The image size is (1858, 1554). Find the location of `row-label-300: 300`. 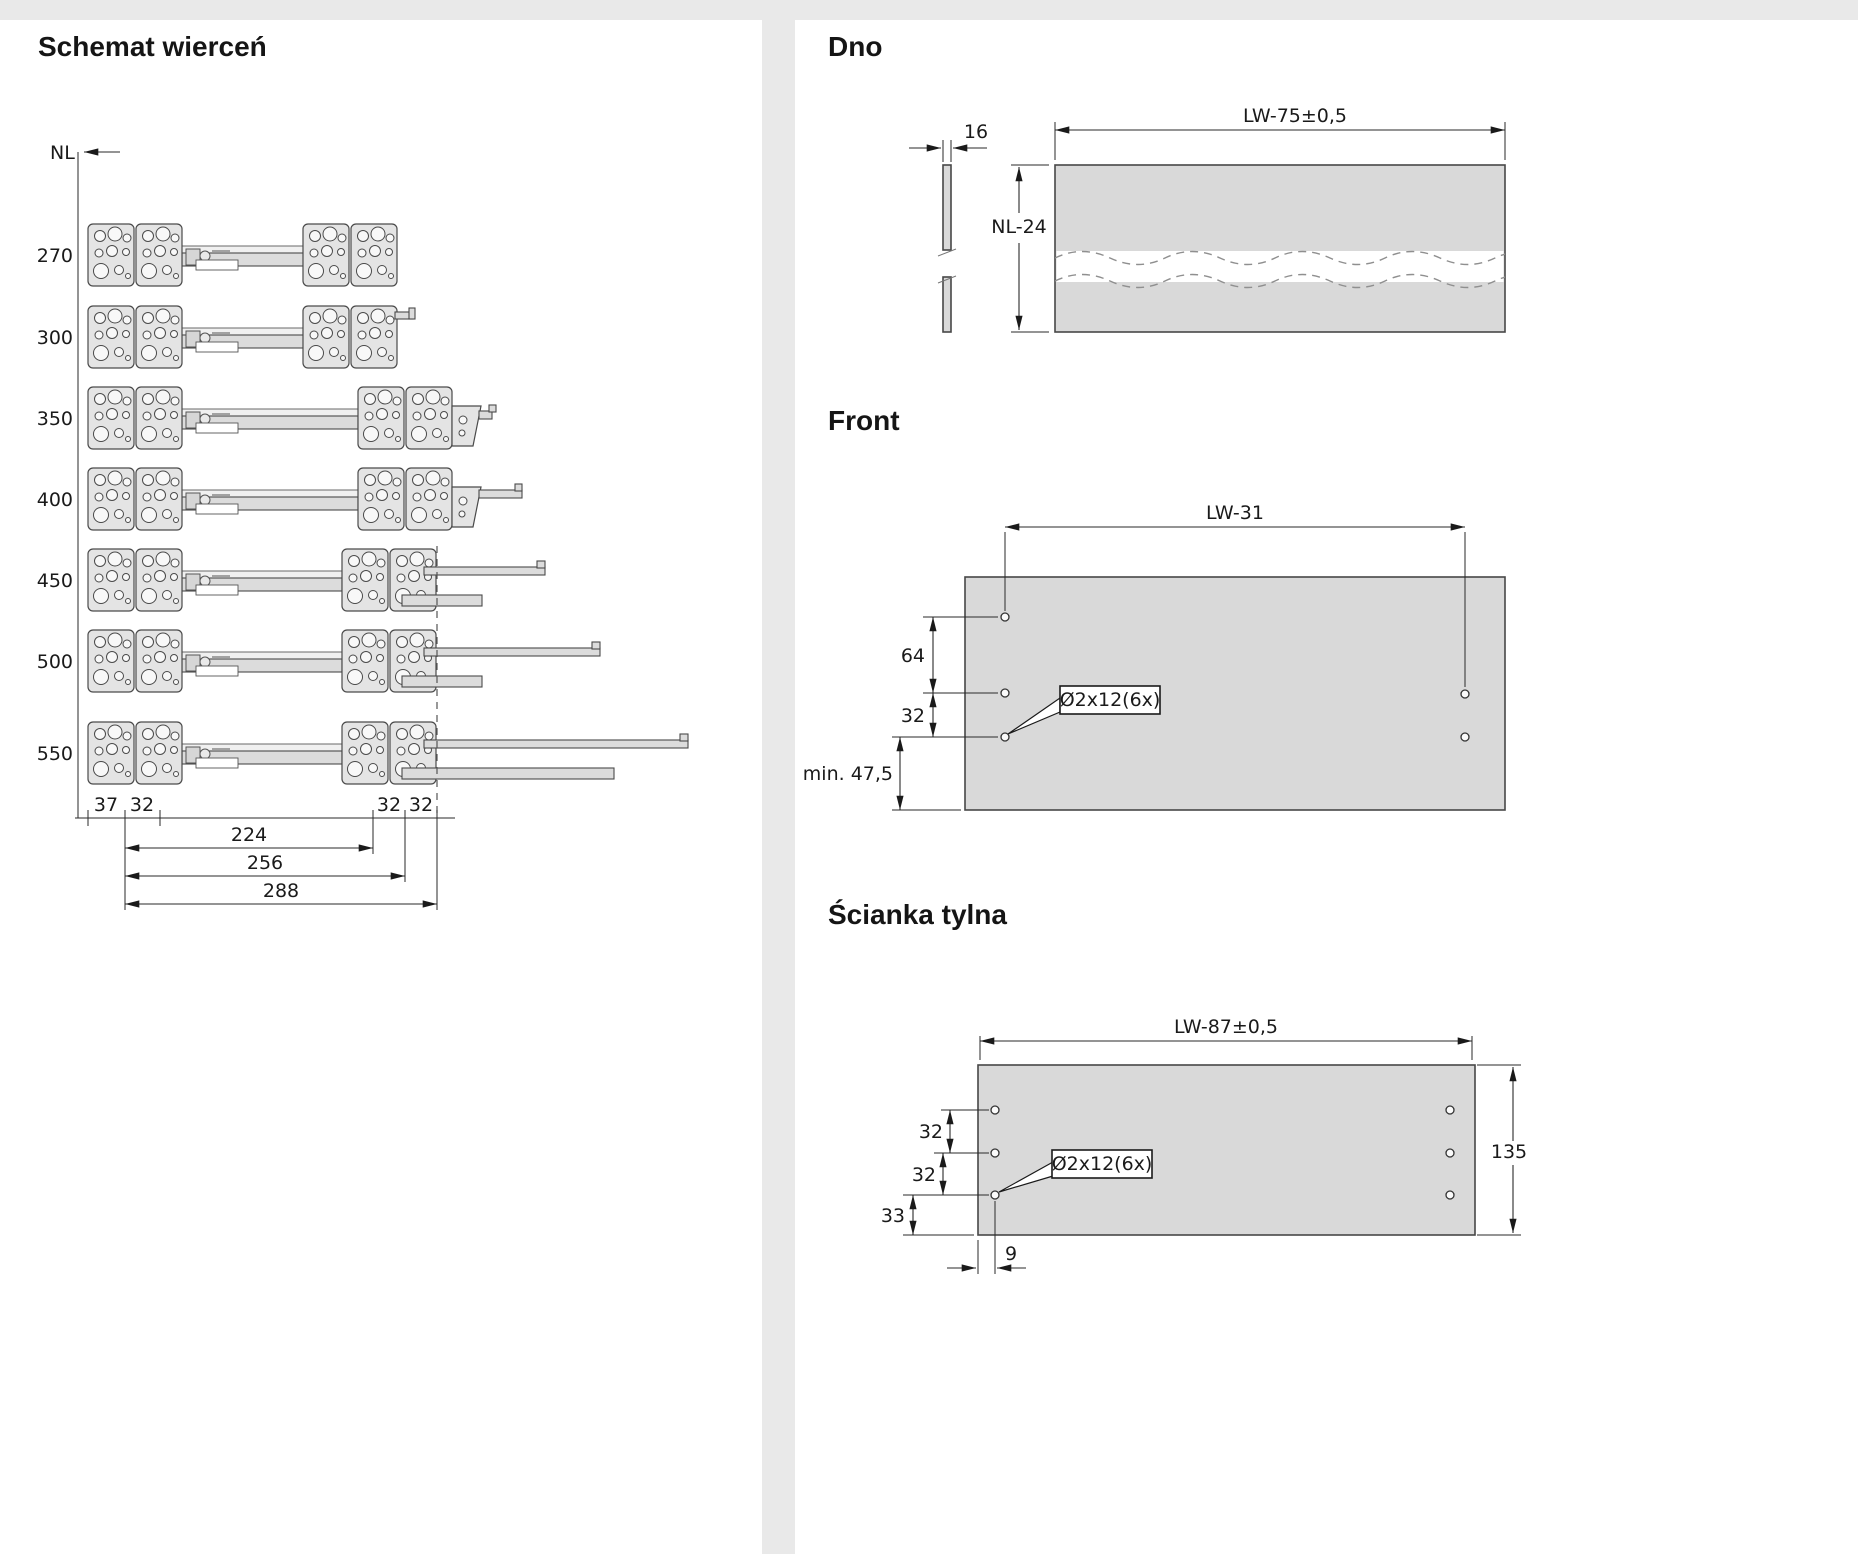

row-label-300: 300 is located at coordinates (55, 338).